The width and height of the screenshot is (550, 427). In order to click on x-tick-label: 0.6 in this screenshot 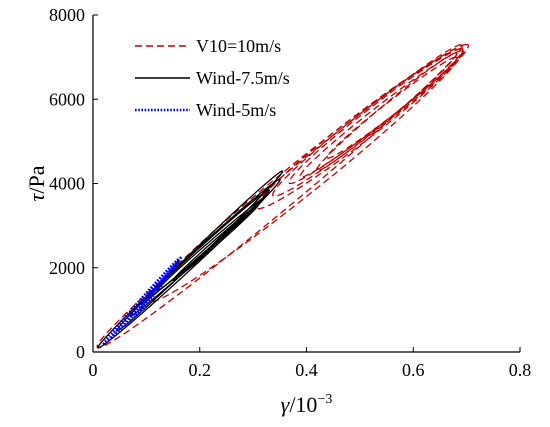, I will do `click(413, 370)`.